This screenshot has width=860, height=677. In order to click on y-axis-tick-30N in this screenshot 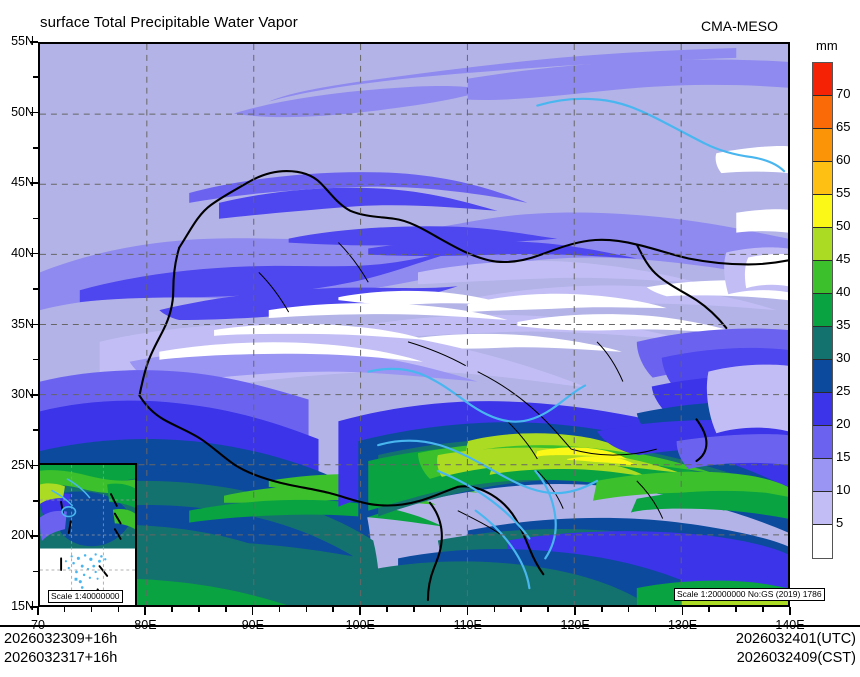, I will do `click(34, 395)`.